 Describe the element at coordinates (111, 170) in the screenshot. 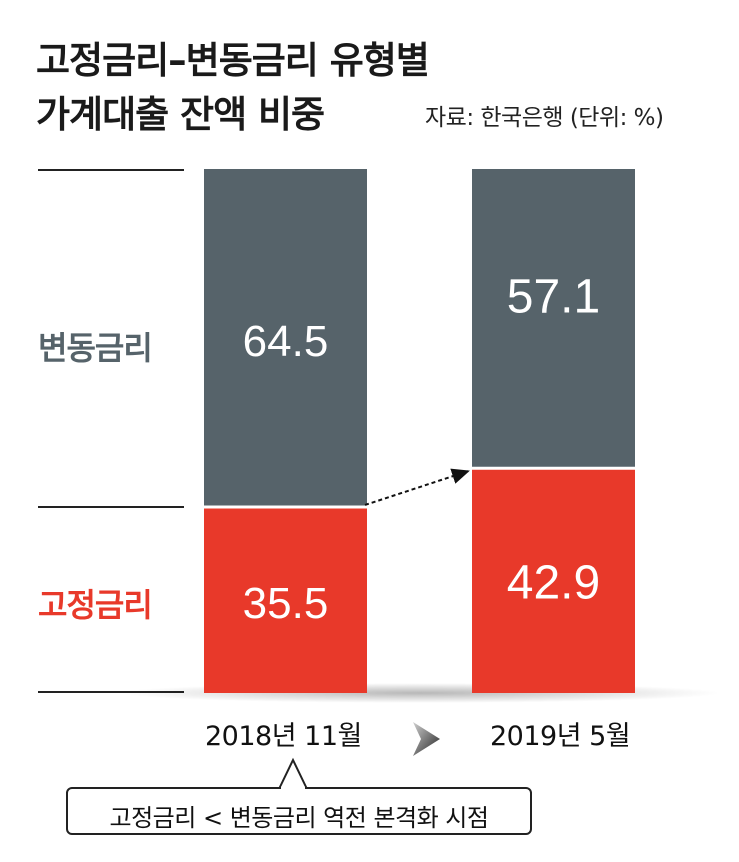

I see `reference-line-top` at that location.